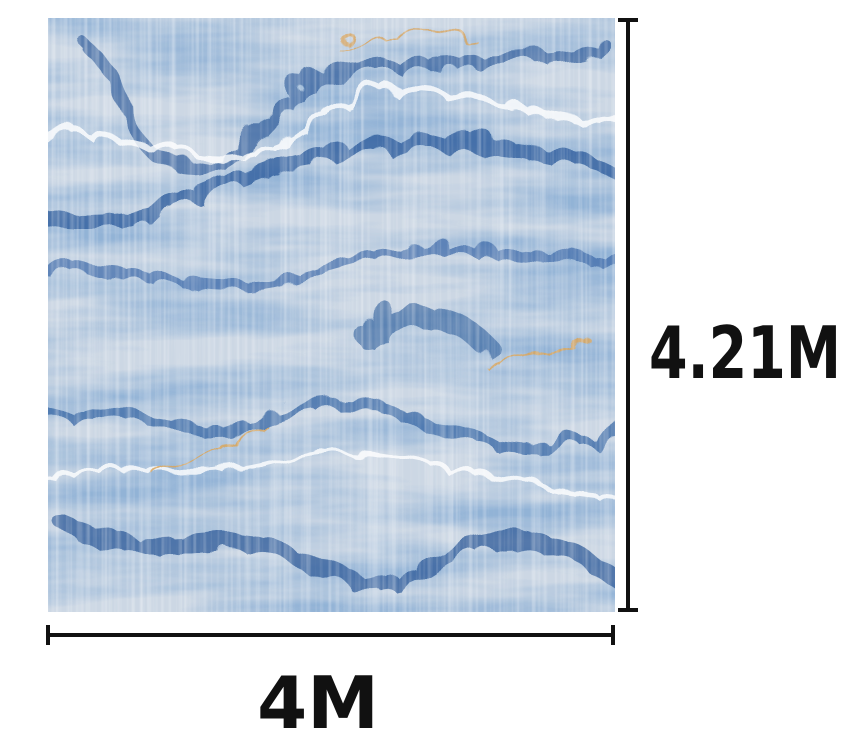  I want to click on height-dimension-line, so click(628, 315).